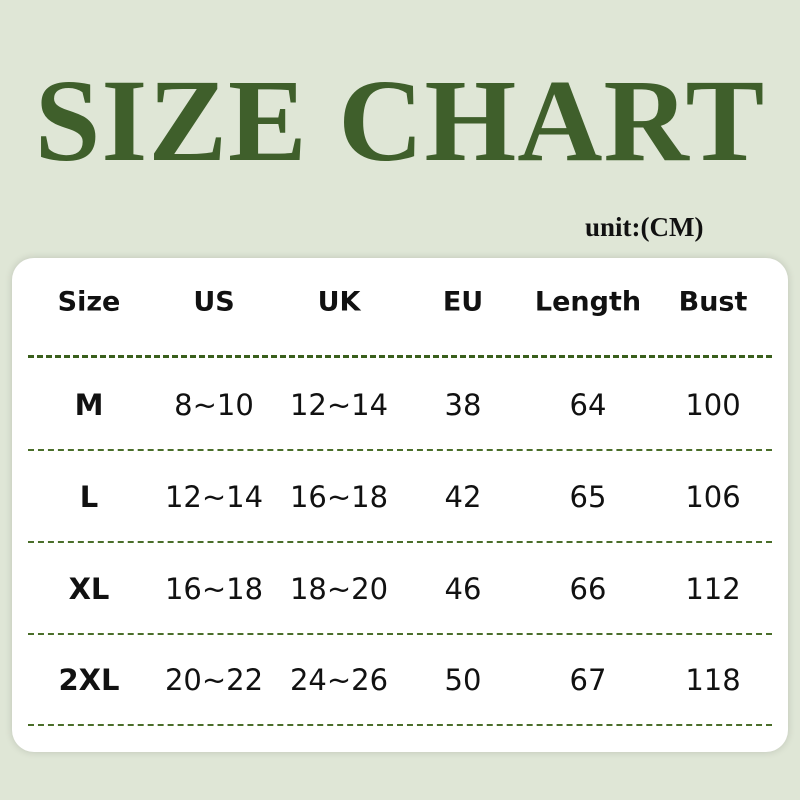  I want to click on table-cell: 106, so click(713, 497).